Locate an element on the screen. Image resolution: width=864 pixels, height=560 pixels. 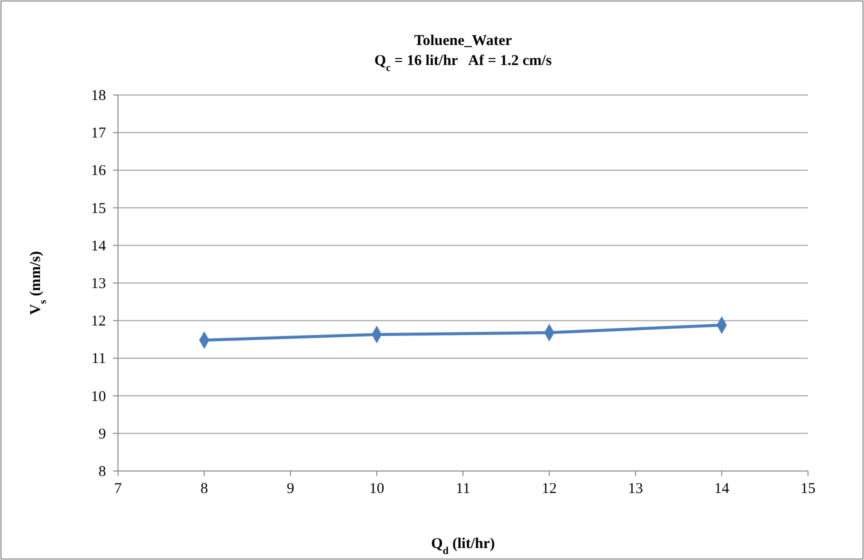
x-tick-label: 8 is located at coordinates (204, 489).